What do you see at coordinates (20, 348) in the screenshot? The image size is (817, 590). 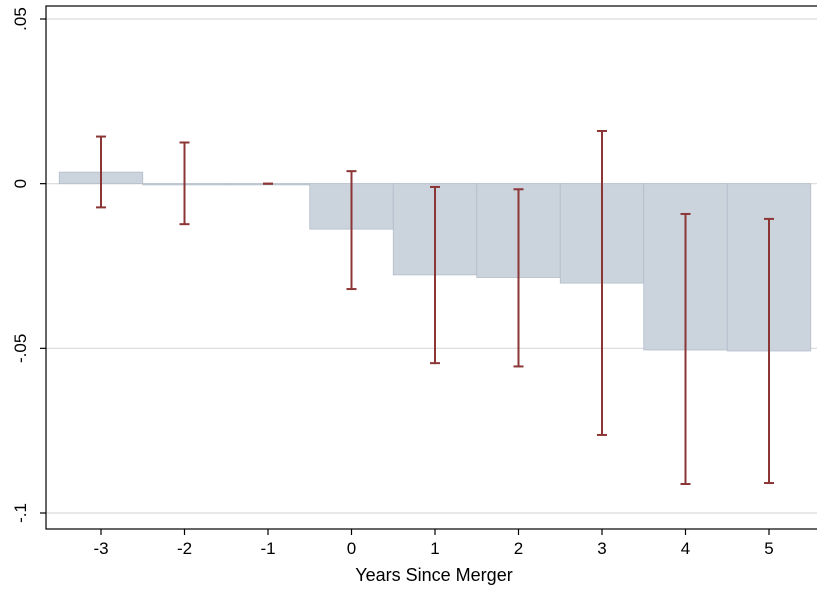 I see `y-tick-label: -.05` at bounding box center [20, 348].